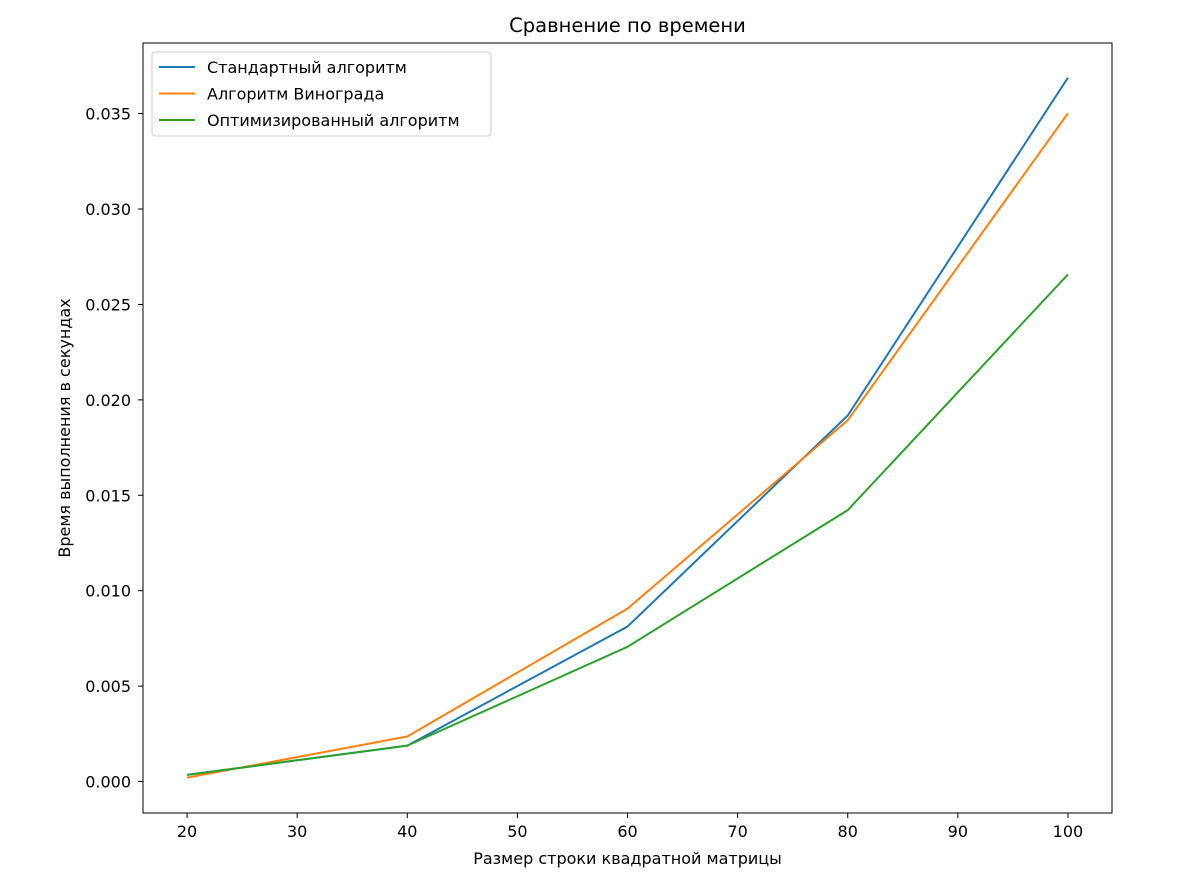 Image resolution: width=1201 pixels, height=889 pixels. What do you see at coordinates (1068, 831) in the screenshot?
I see `x-tick-label: 100` at bounding box center [1068, 831].